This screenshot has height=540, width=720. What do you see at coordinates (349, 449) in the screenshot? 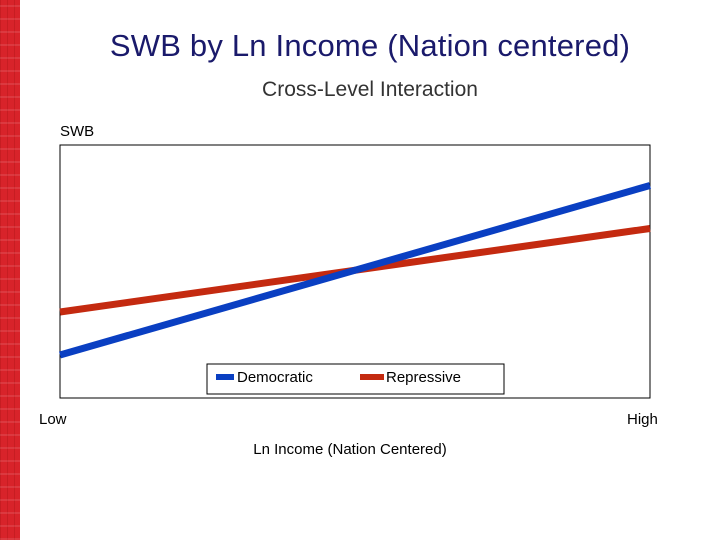
I see `x-axis-label: Ln Income (Nation Centered)` at bounding box center [349, 449].